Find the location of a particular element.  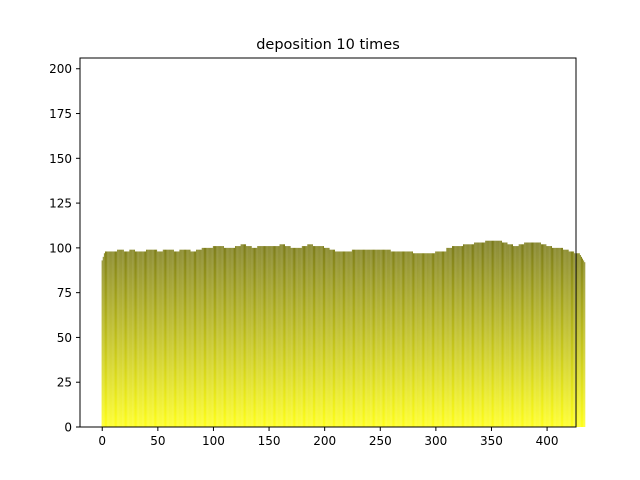

x-tick-label: 50 is located at coordinates (157, 441).